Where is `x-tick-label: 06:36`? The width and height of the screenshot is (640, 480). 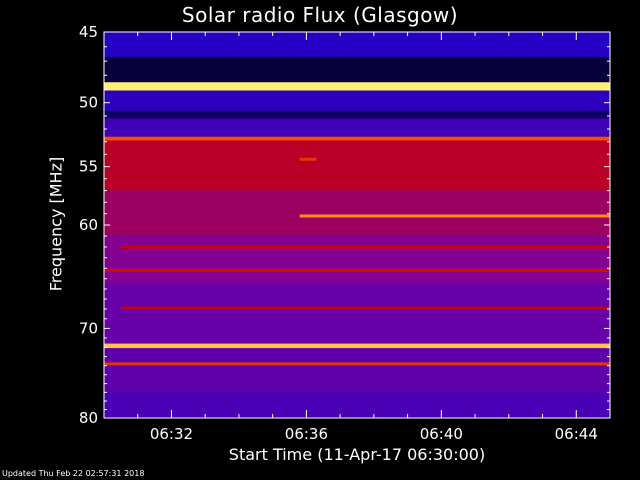 x-tick-label: 06:36 is located at coordinates (306, 434).